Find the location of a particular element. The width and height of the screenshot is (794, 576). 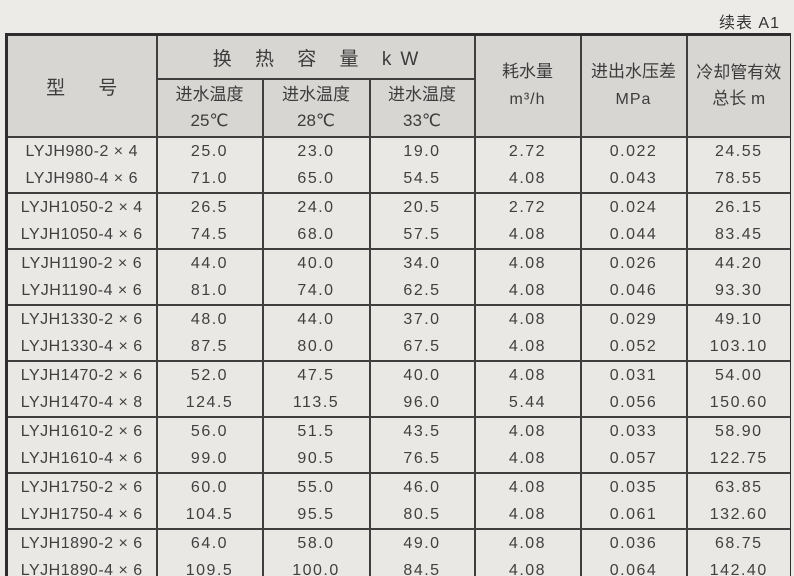

value-cell: 34.0 is located at coordinates (422, 263).